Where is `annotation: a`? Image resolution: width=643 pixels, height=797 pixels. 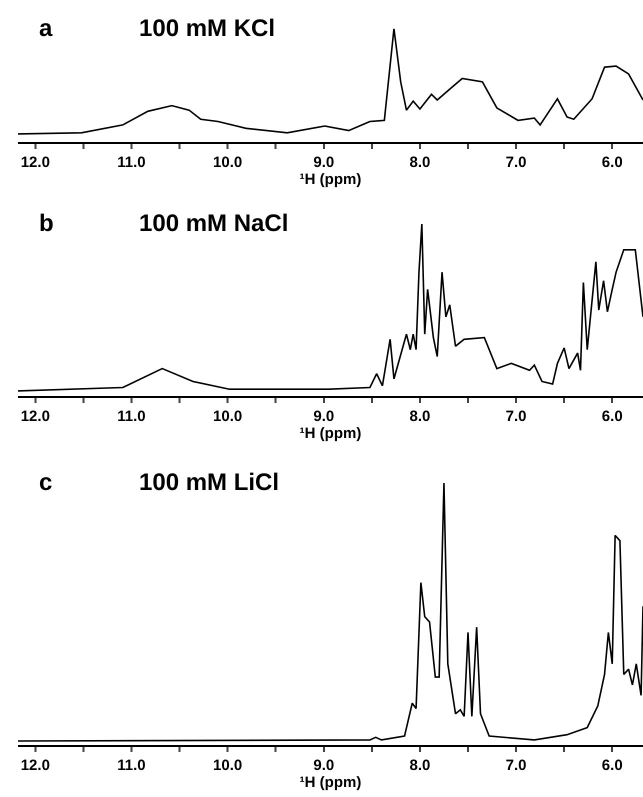 annotation: a is located at coordinates (46, 28).